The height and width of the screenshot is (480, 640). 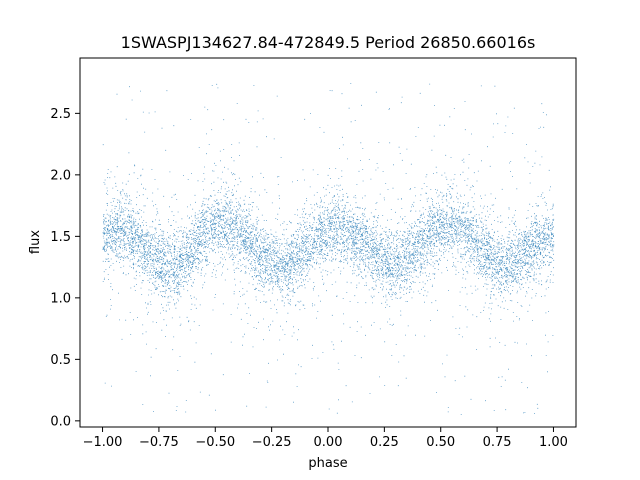 I want to click on x-axis: −1.00 −0.75 −0.50 −0.25 0.00 0.25 0.50 0.75 1.00, so click(x=325, y=438).